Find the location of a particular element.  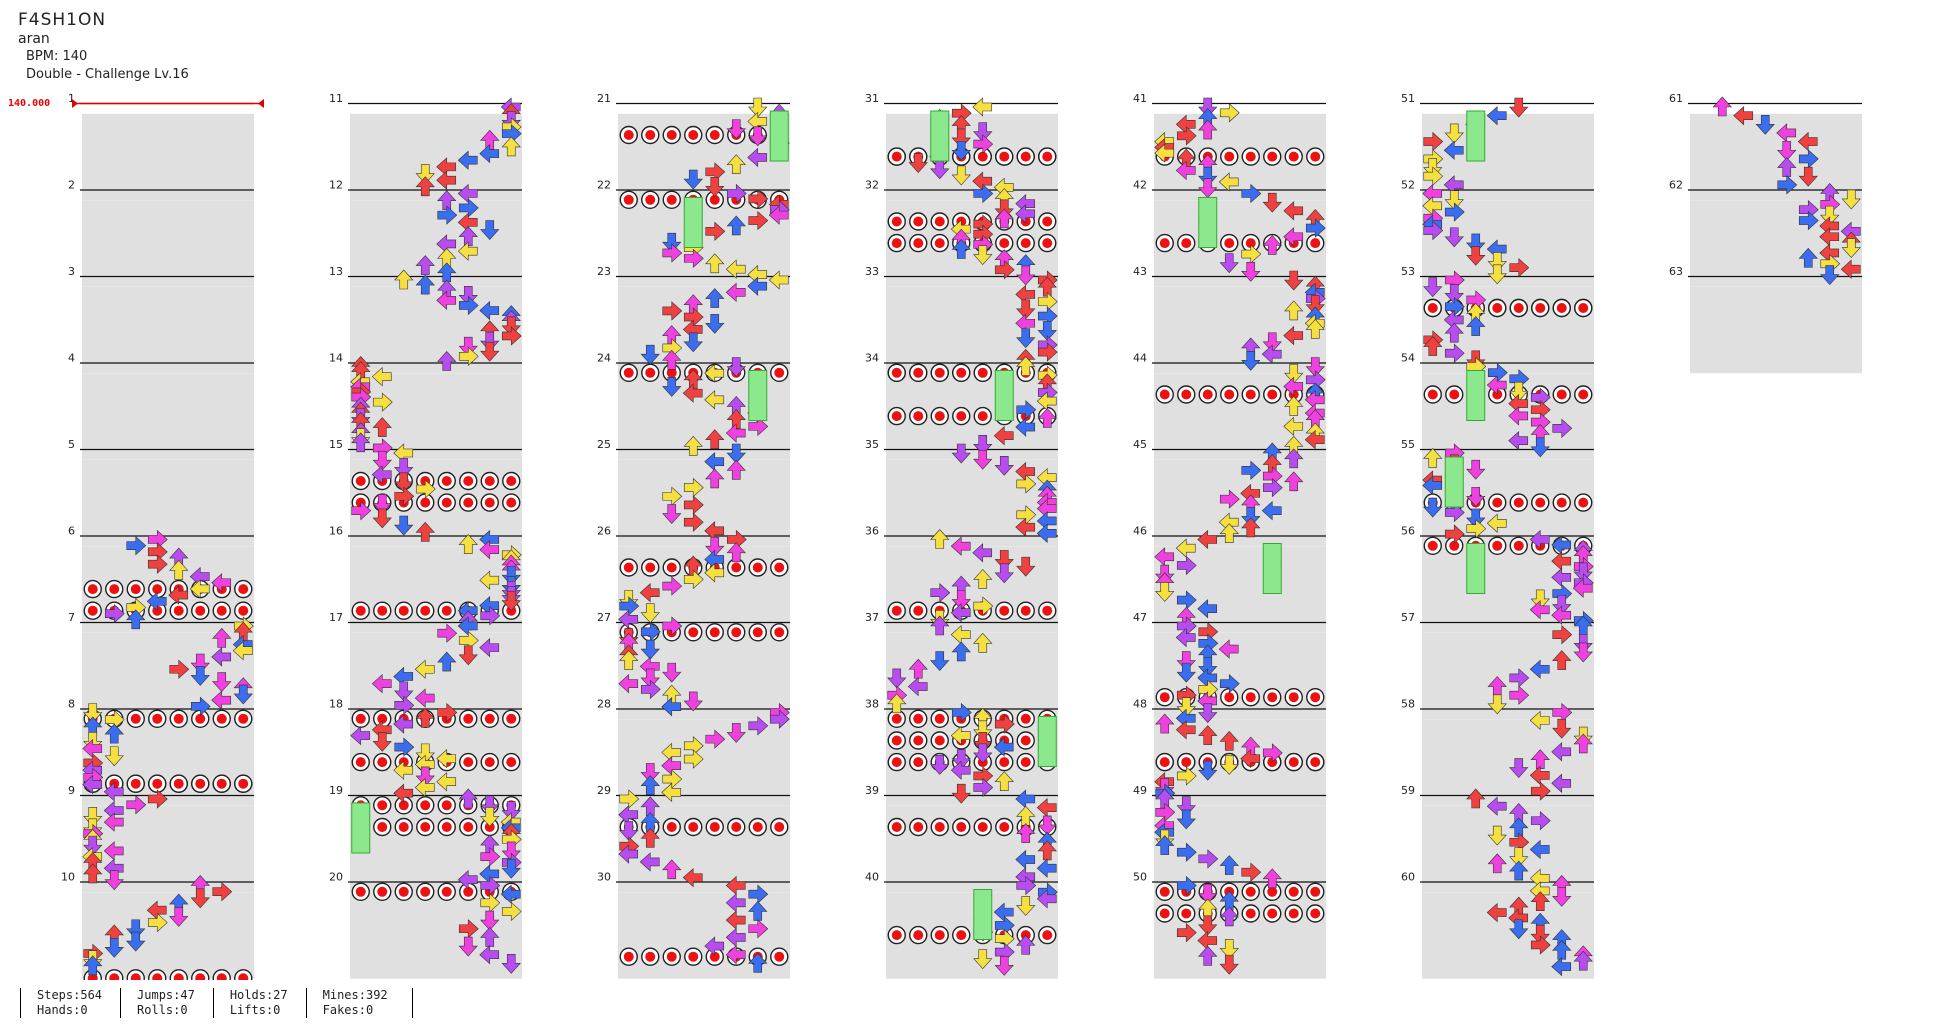

stat-hands: Hands:0 is located at coordinates (62, 1010).